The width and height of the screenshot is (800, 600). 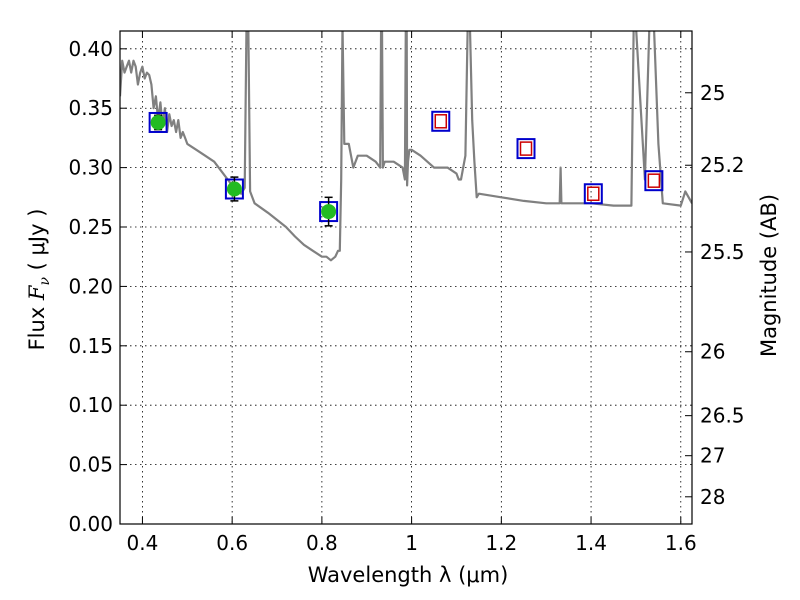 I want to click on x-tick-label: 0.6, so click(x=232, y=543).